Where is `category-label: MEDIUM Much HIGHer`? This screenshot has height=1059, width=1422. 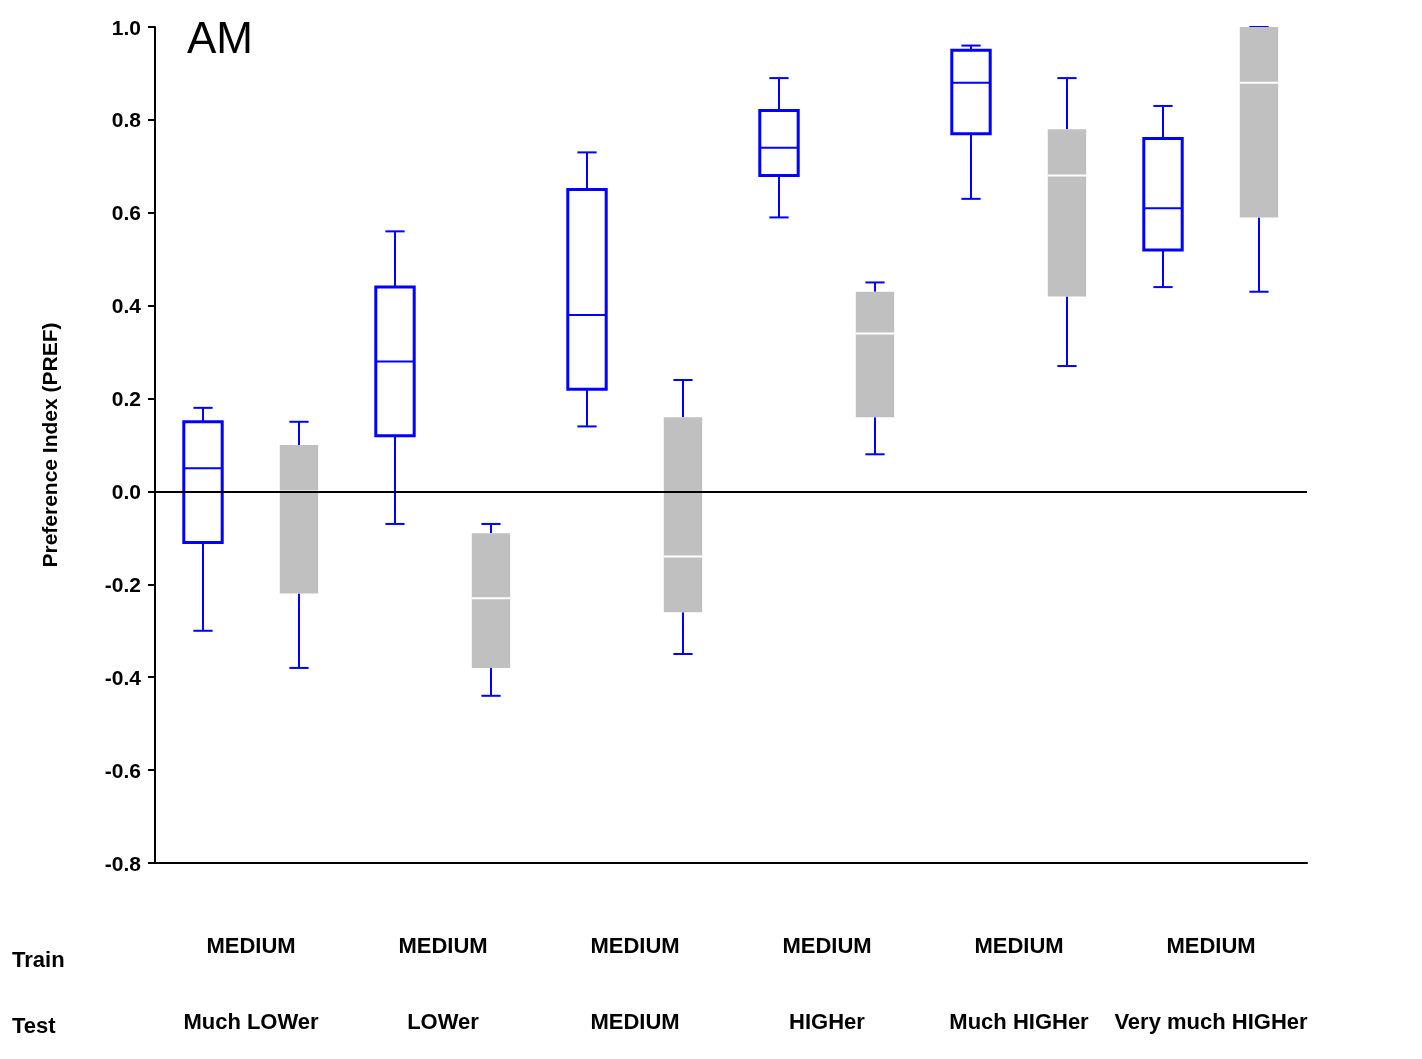
category-label: MEDIUM Much HIGHer is located at coordinates (1019, 983).